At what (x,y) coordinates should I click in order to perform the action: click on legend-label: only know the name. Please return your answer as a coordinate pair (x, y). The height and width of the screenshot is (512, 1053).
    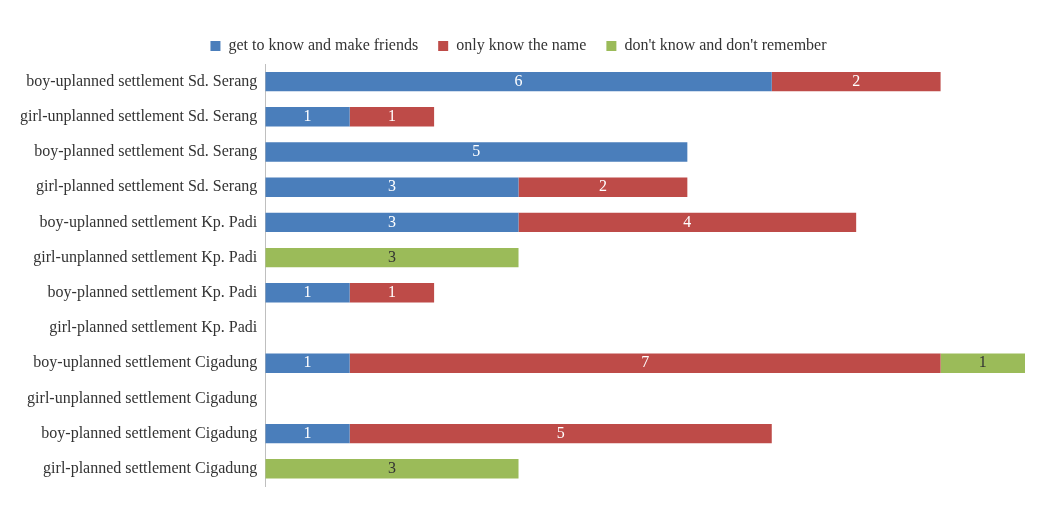
    Looking at the image, I should click on (521, 45).